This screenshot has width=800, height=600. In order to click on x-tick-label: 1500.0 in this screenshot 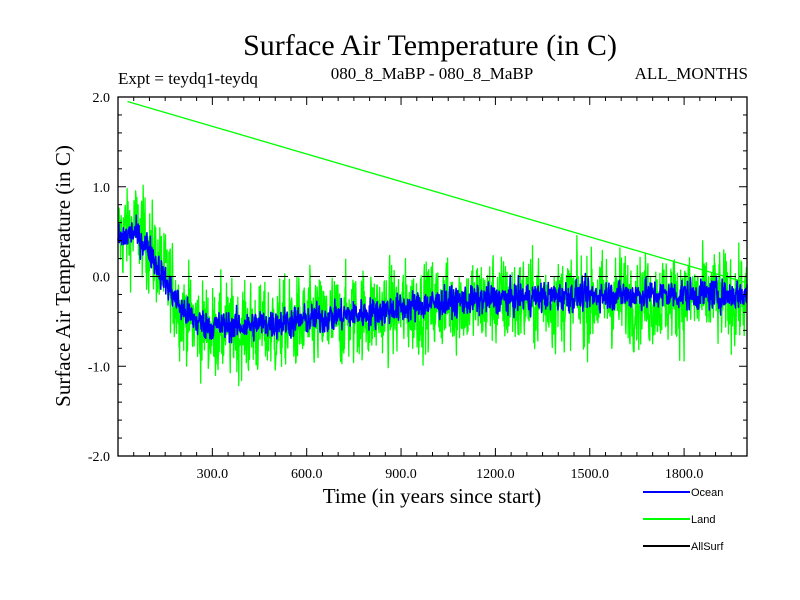, I will do `click(590, 474)`.